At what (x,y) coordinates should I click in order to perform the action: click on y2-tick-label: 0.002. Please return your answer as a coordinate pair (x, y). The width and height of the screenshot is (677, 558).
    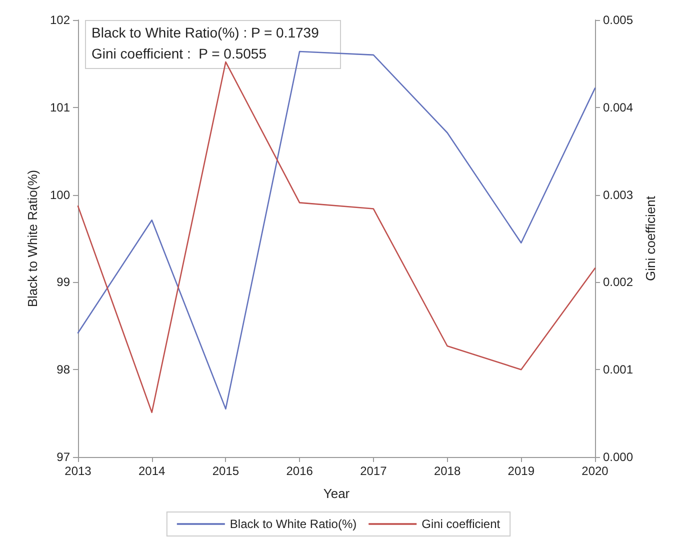
    Looking at the image, I should click on (618, 282).